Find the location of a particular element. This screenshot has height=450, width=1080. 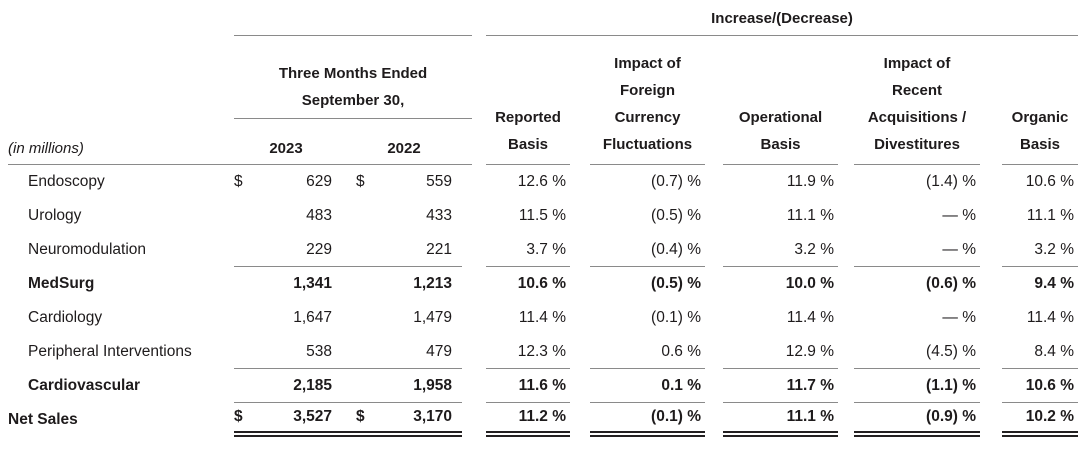

value-2022: 433 is located at coordinates (439, 215).